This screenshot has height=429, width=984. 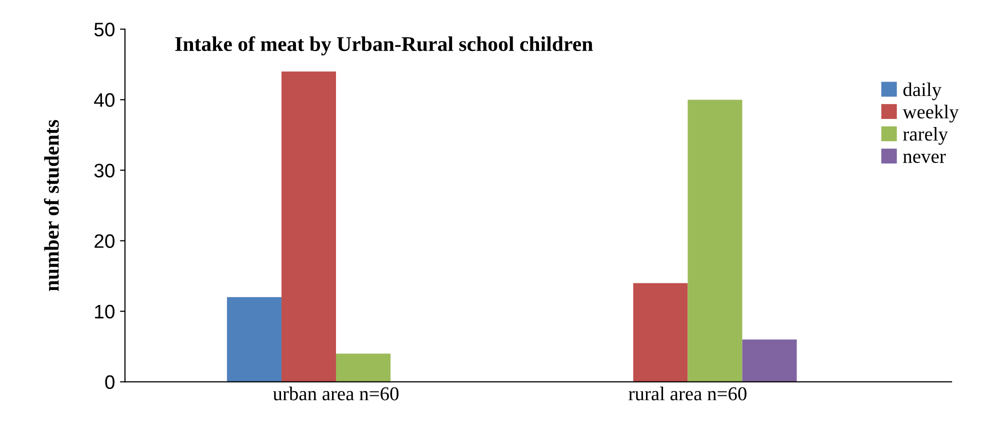 What do you see at coordinates (336, 393) in the screenshot?
I see `x-tick-label: urban area n=60` at bounding box center [336, 393].